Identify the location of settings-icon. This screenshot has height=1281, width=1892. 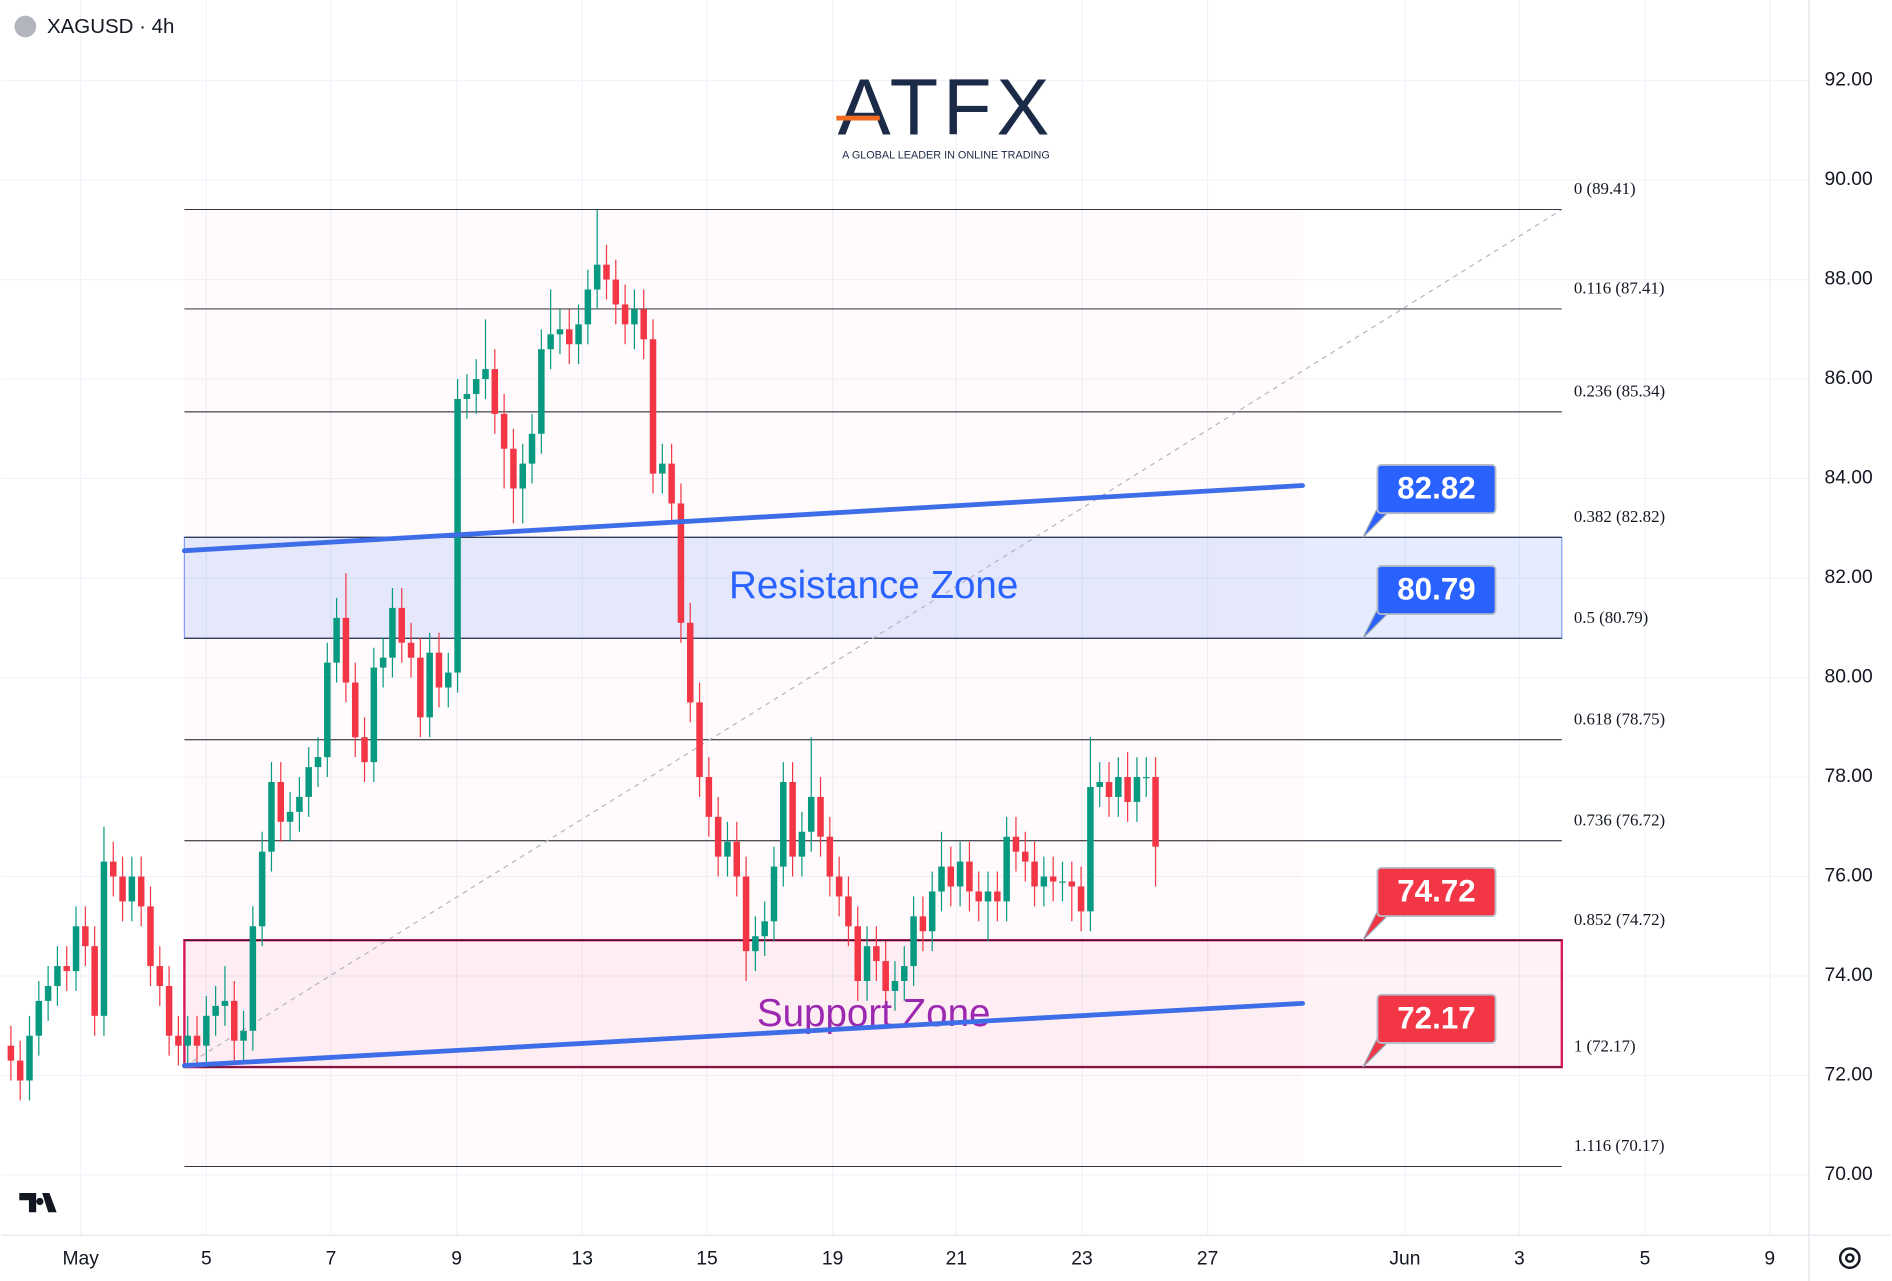
(1849, 1258).